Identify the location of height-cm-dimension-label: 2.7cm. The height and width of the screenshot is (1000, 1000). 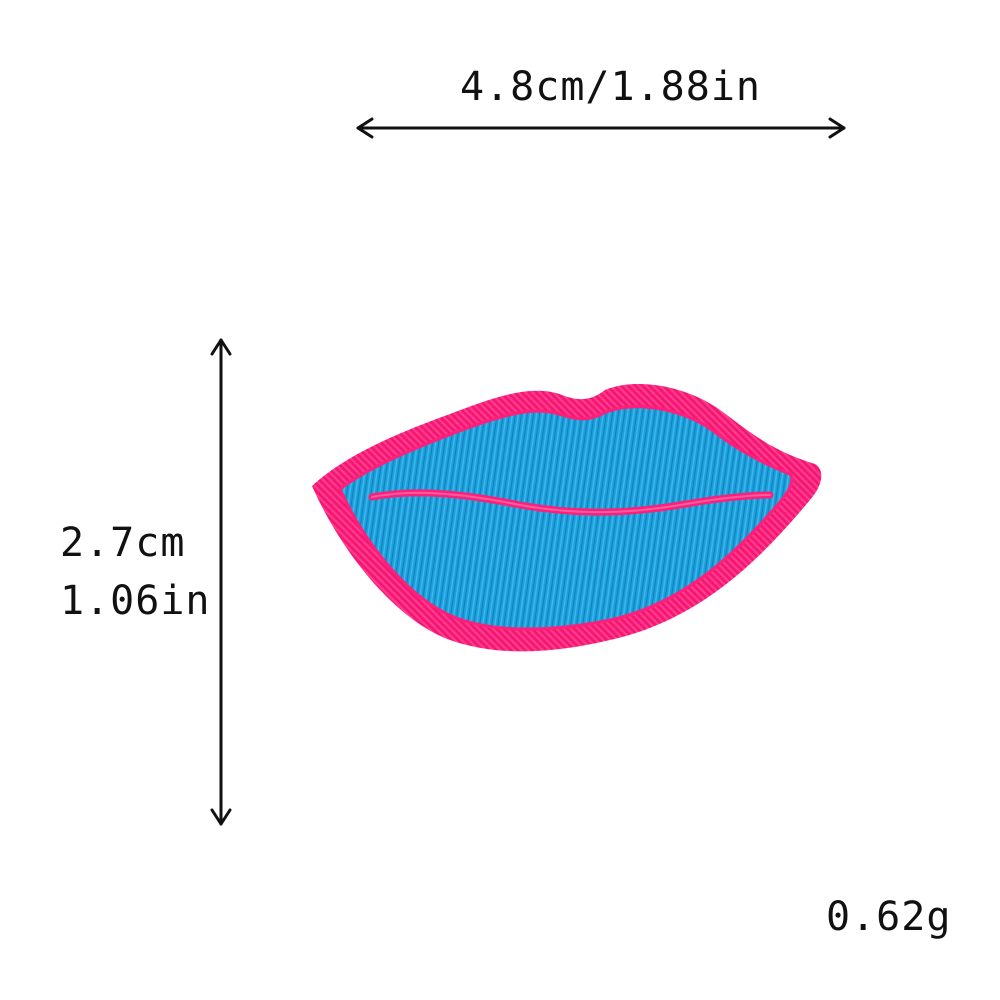
(123, 543).